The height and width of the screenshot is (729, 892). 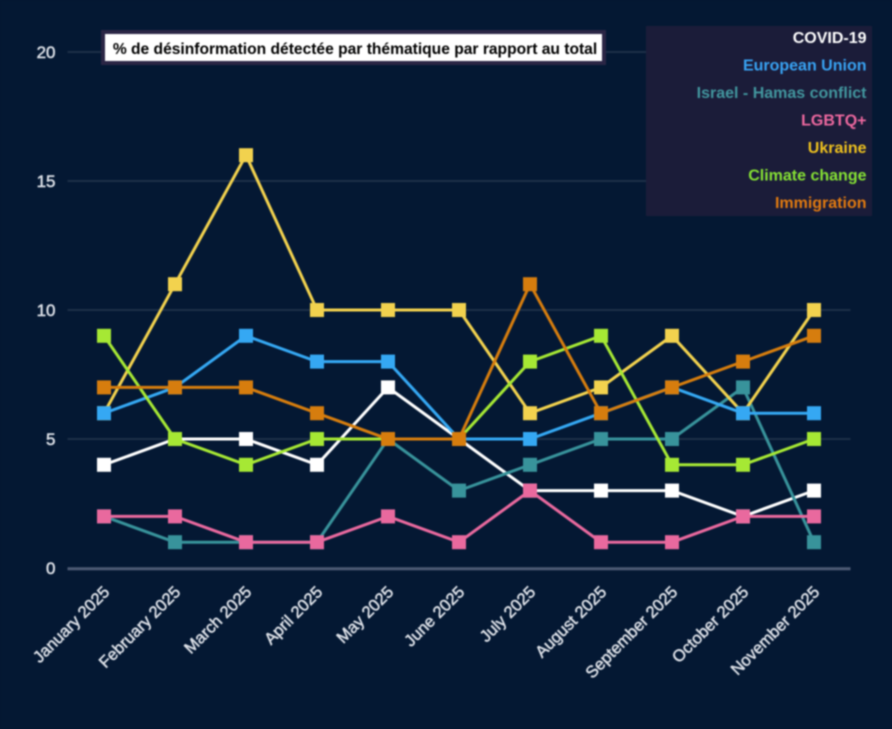 What do you see at coordinates (821, 203) in the screenshot?
I see `svg-text: Immigration` at bounding box center [821, 203].